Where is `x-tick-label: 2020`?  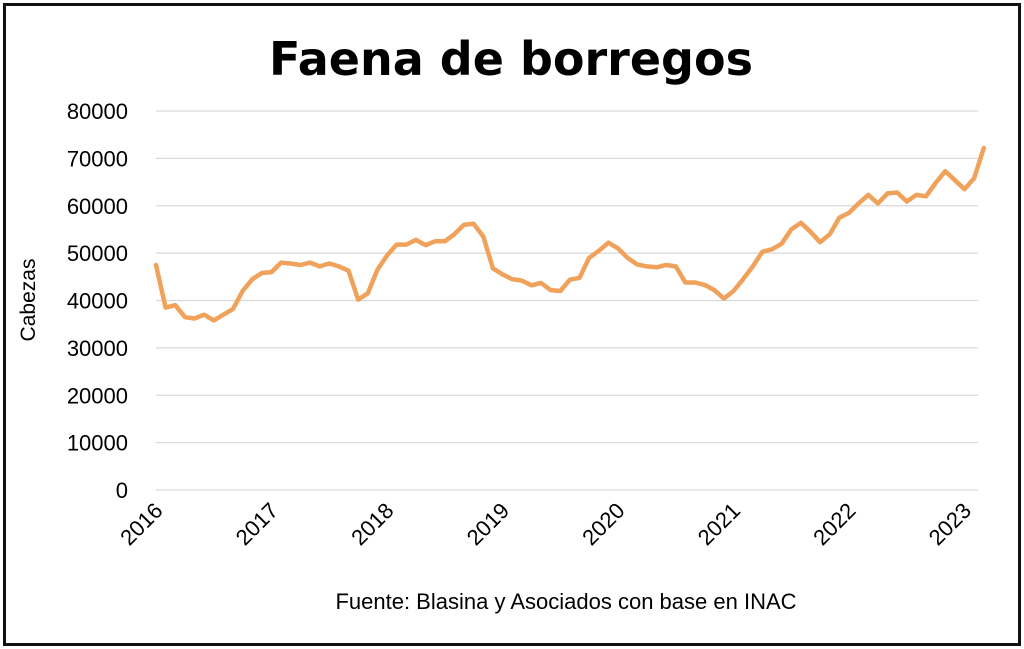 x-tick-label: 2020 is located at coordinates (603, 524).